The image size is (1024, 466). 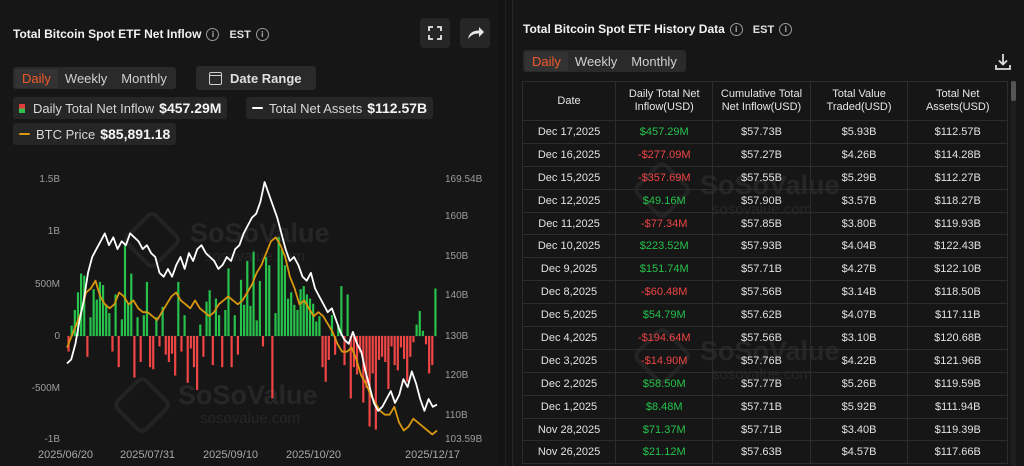 What do you see at coordinates (435, 33) in the screenshot?
I see `fullscreen-button` at bounding box center [435, 33].